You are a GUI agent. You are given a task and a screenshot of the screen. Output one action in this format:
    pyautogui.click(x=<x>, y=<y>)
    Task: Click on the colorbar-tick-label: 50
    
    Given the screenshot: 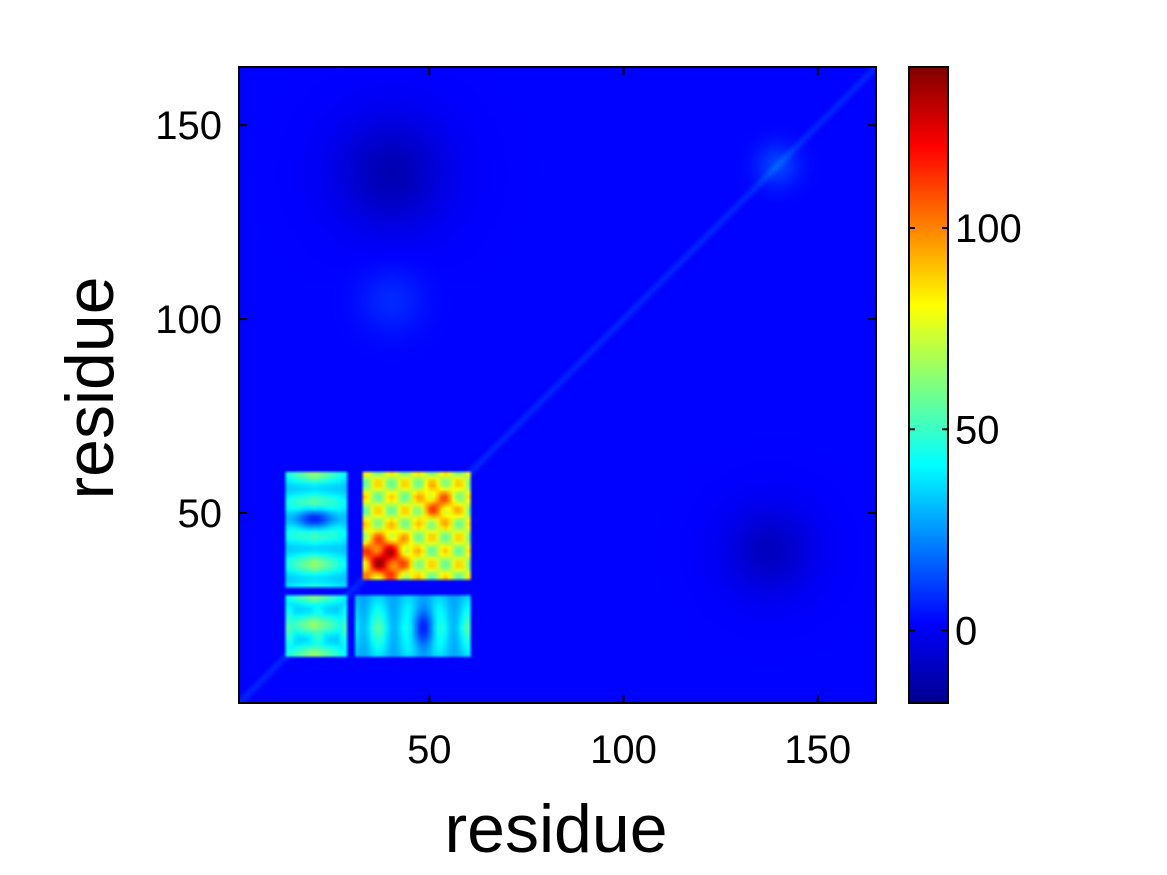 What is the action you would take?
    pyautogui.click(x=977, y=430)
    